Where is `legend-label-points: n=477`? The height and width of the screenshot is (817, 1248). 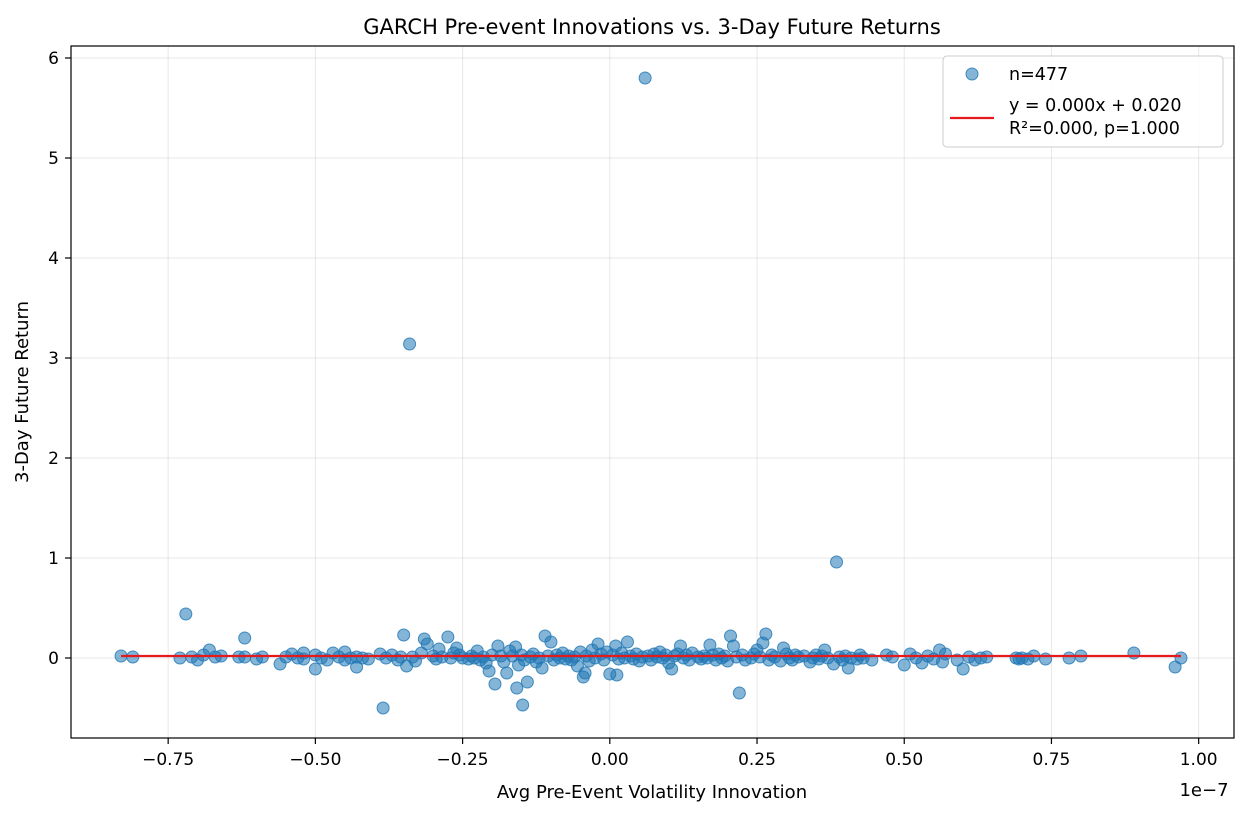
legend-label-points: n=477 is located at coordinates (1038, 75).